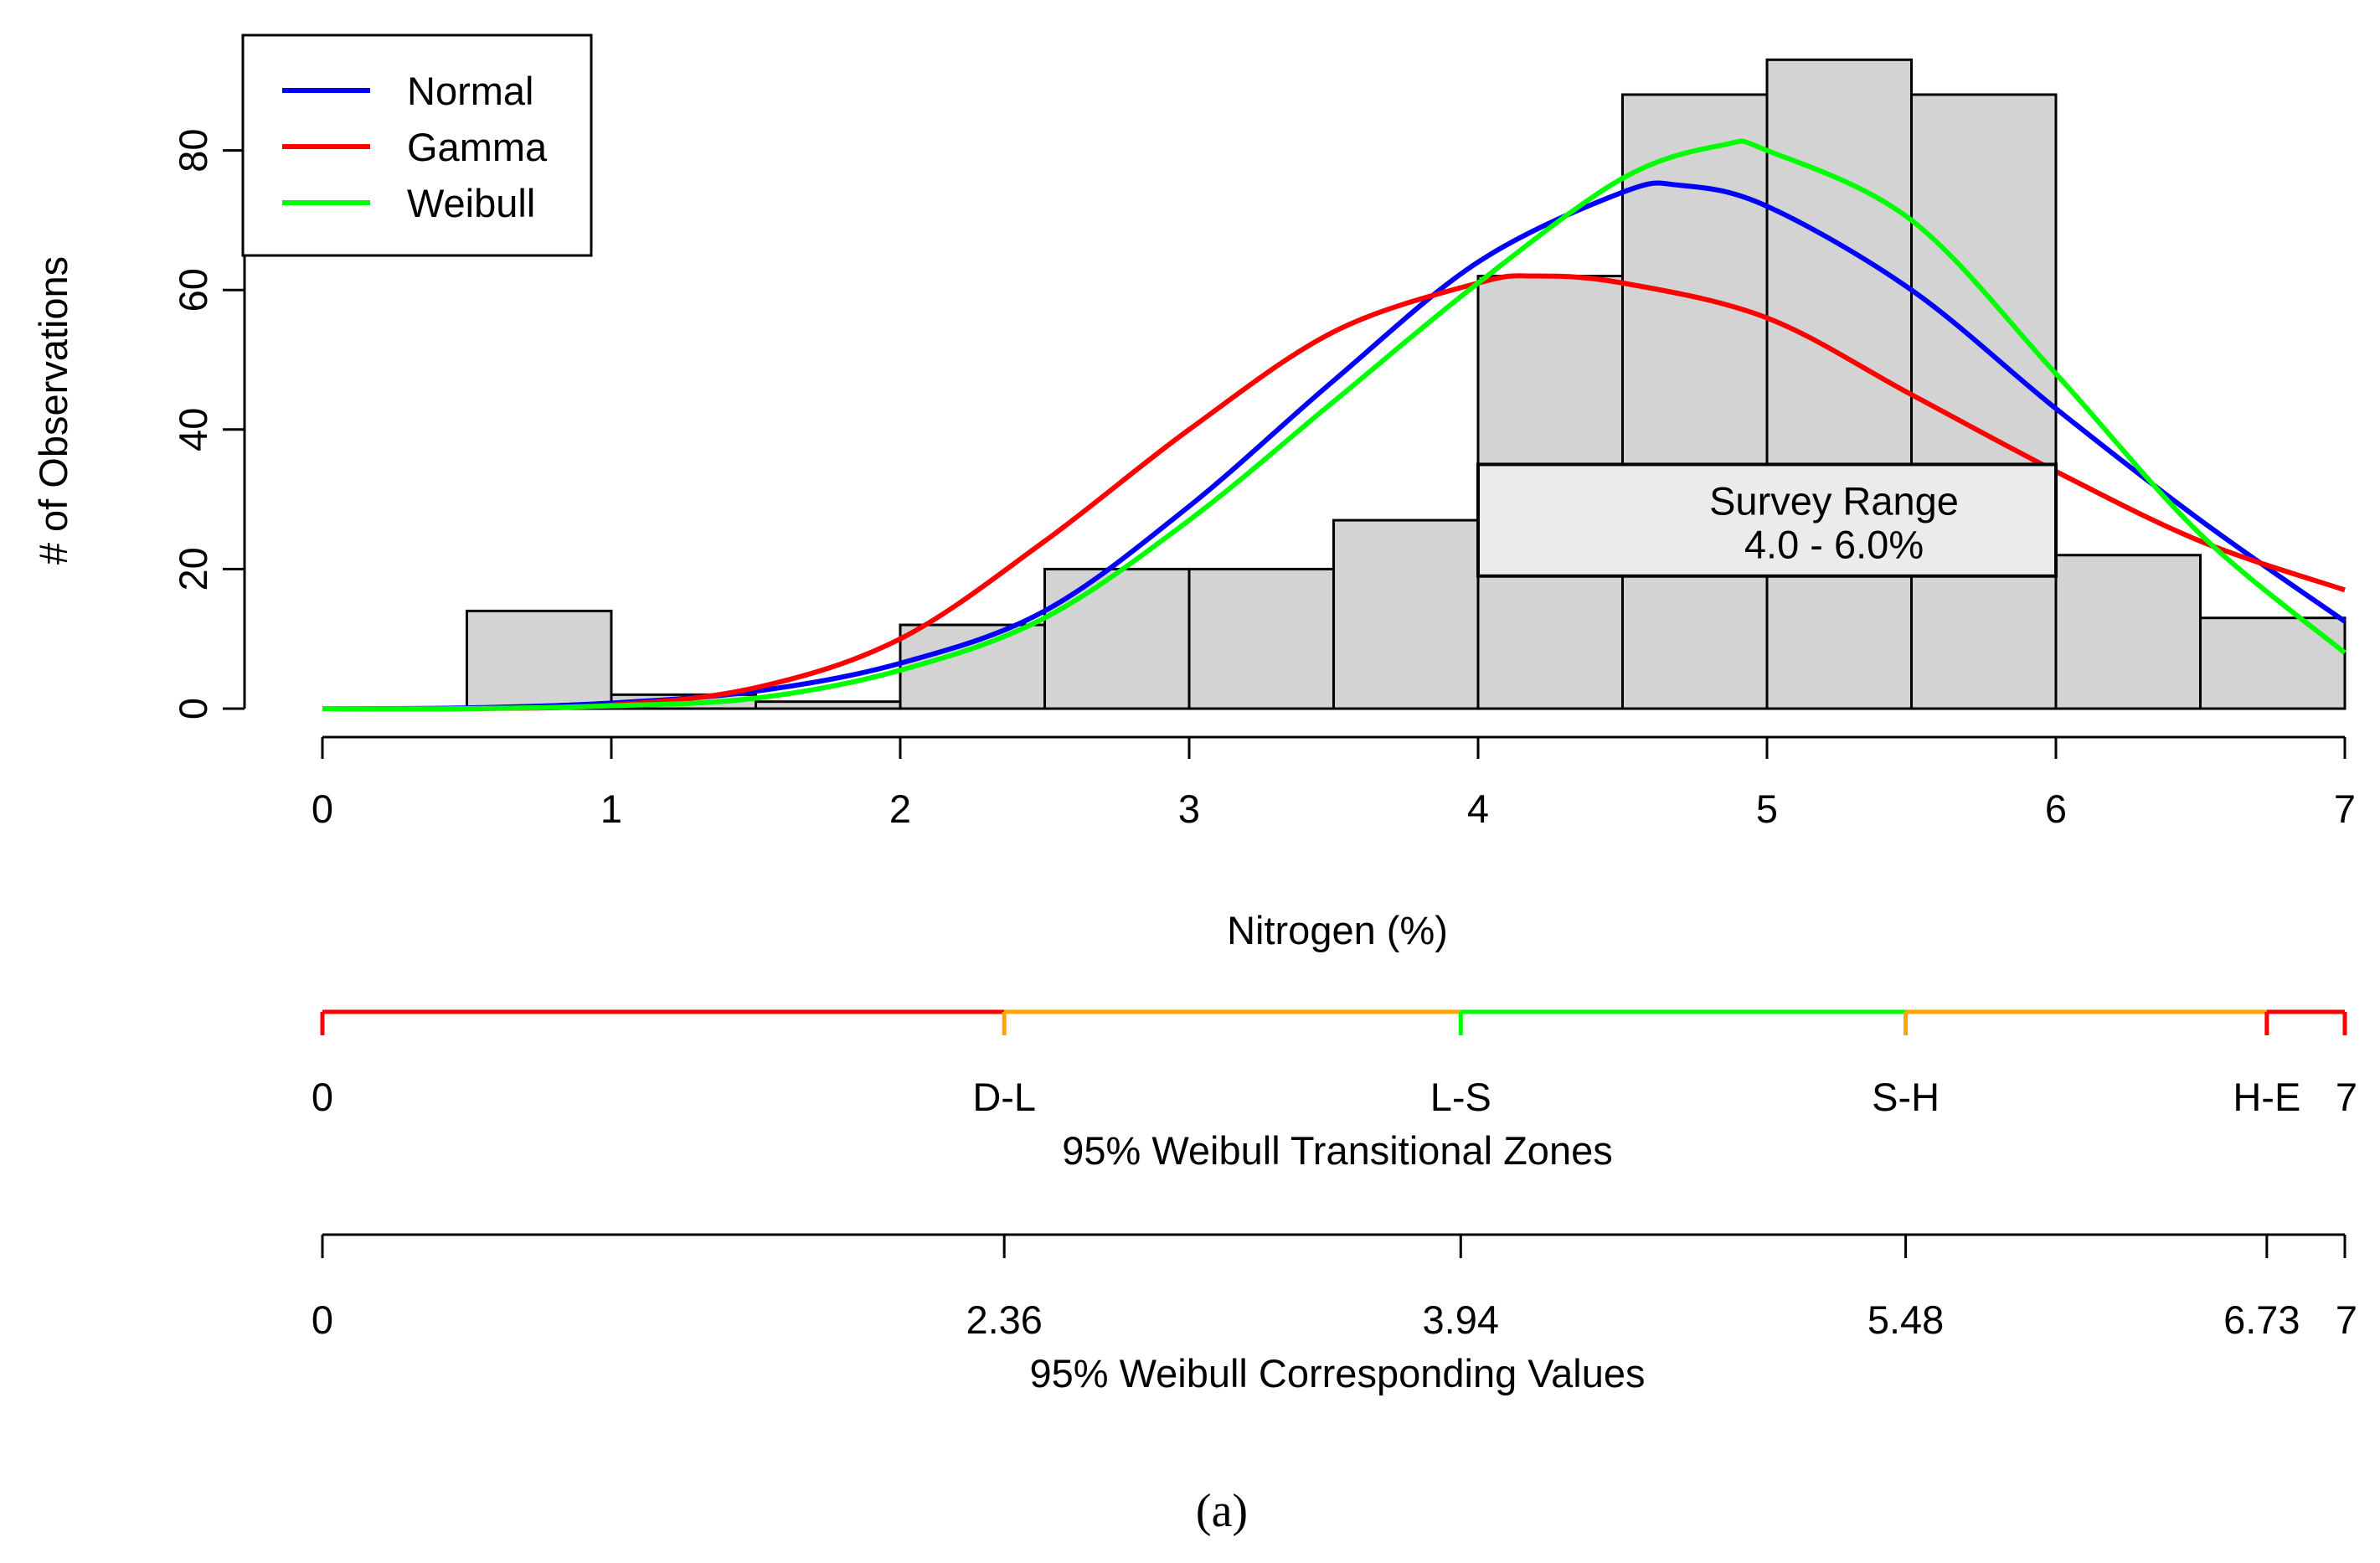 The height and width of the screenshot is (1563, 2380). What do you see at coordinates (2346, 1097) in the screenshot?
I see `zone-label-5: 7` at bounding box center [2346, 1097].